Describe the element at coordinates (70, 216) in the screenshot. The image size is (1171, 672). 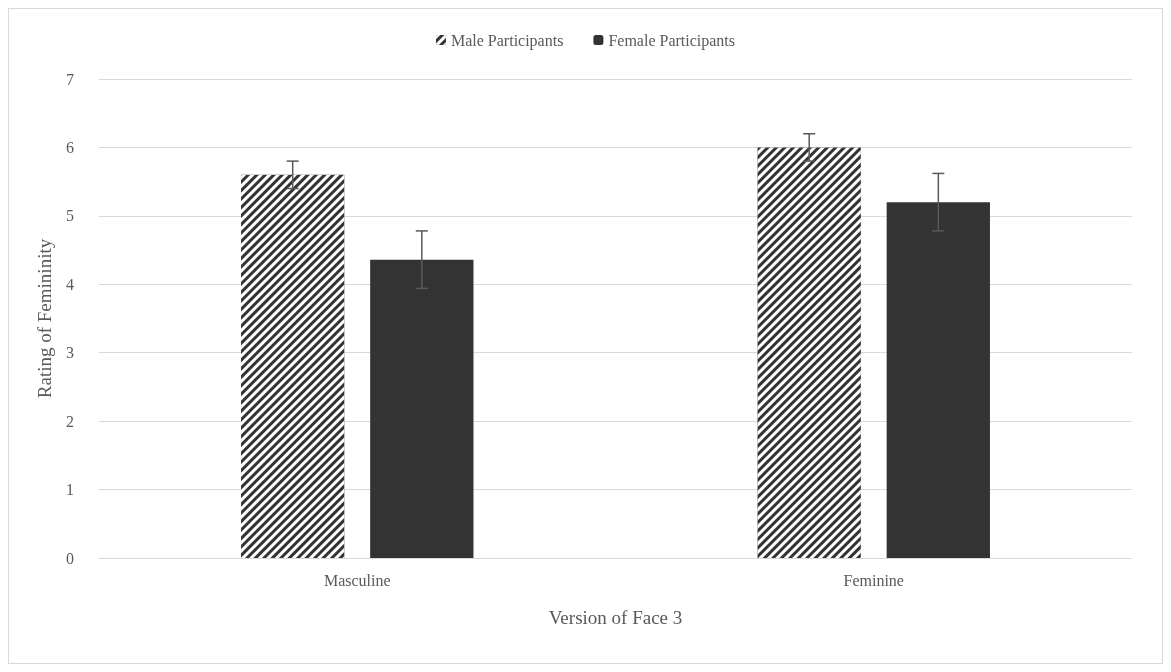
I see `y-tick-label: 5` at that location.